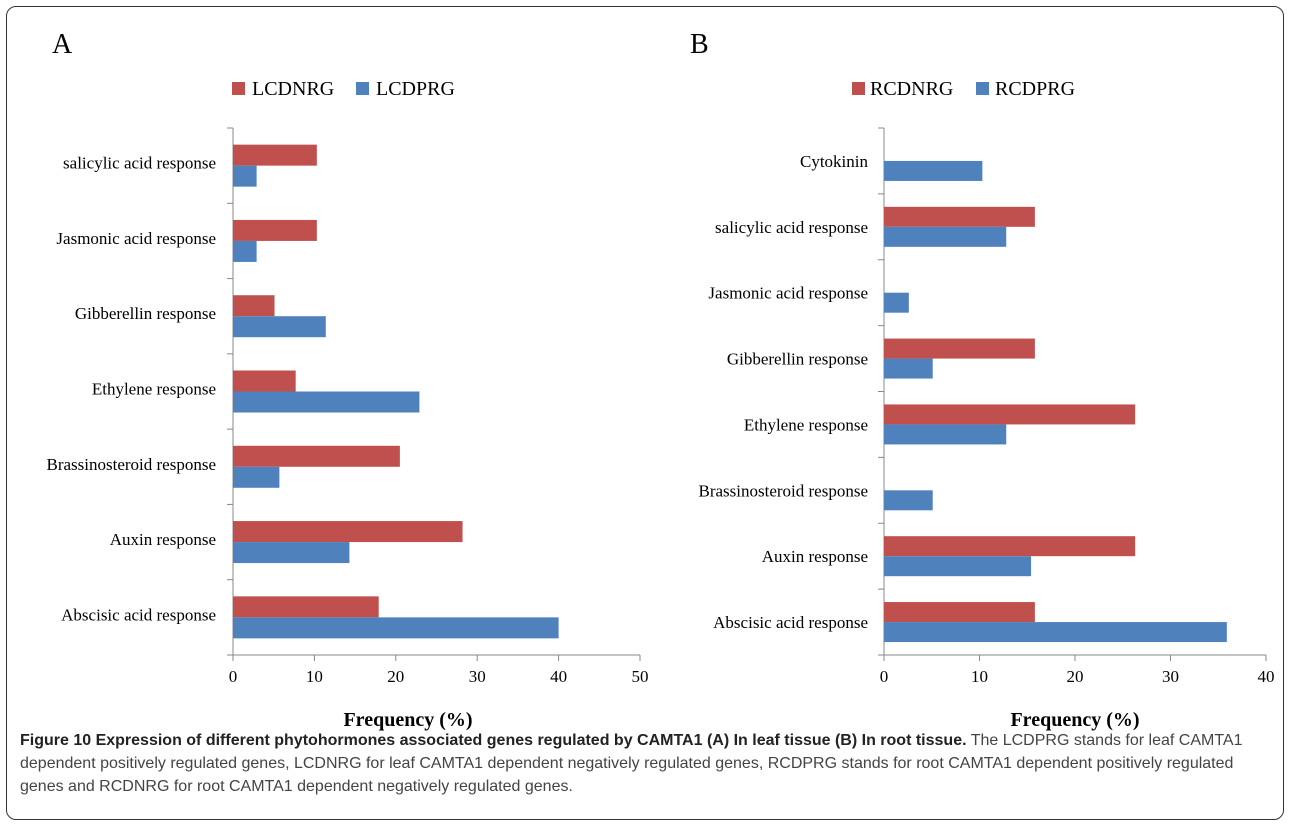  Describe the element at coordinates (558, 676) in the screenshot. I see `panel-a-x-tick-label: 40` at that location.